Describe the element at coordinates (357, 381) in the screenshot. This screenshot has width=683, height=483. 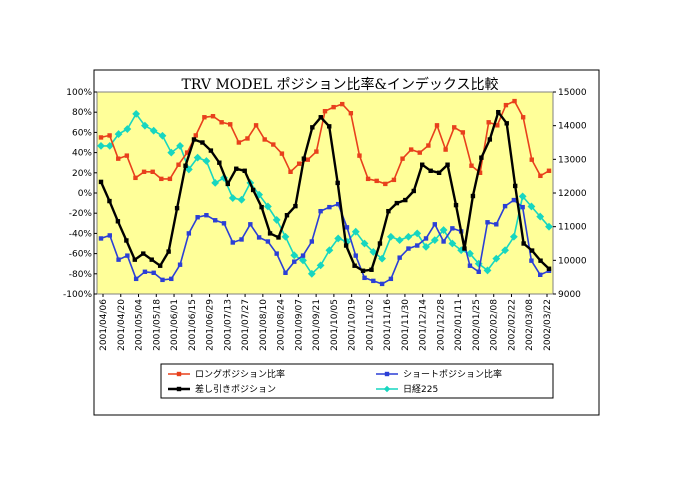
I see `legend-box` at that location.